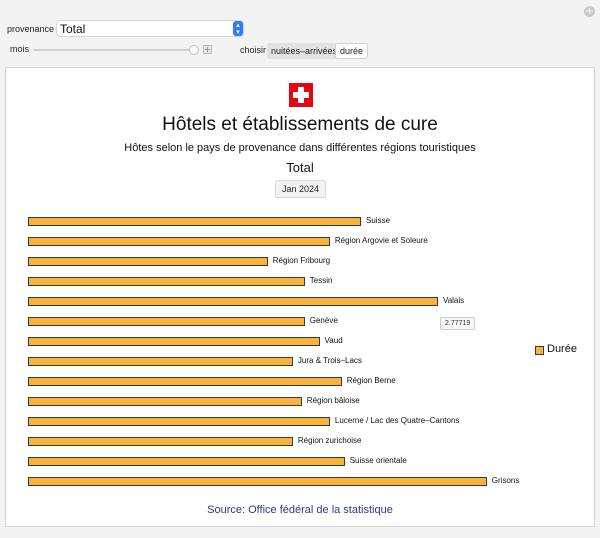  I want to click on choisir-label: choisir, so click(253, 50).